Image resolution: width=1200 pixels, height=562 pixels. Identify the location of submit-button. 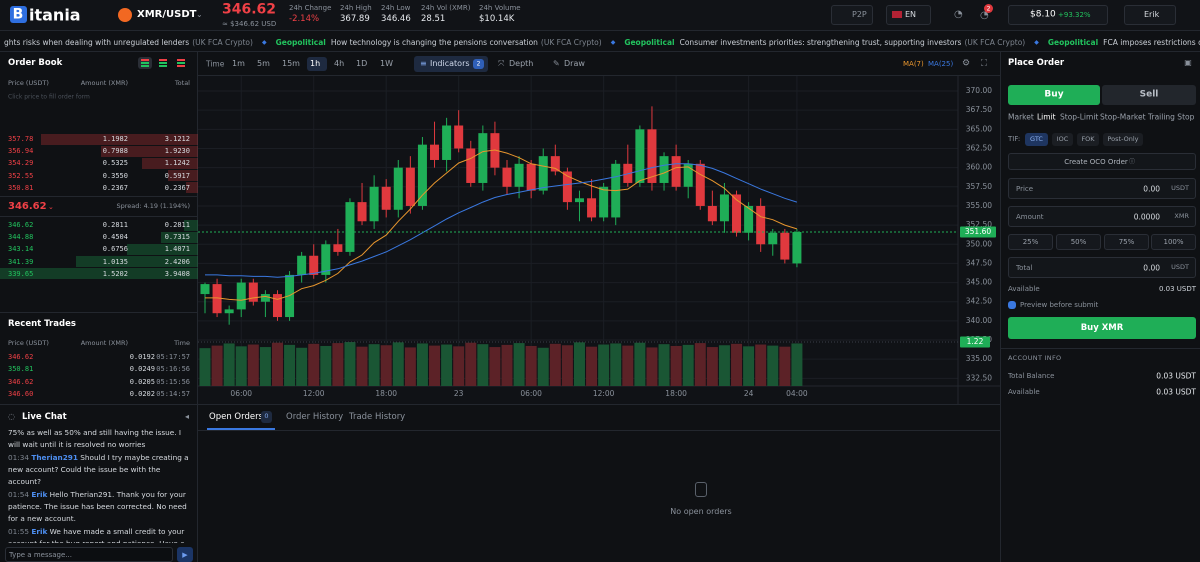
(1102, 328).